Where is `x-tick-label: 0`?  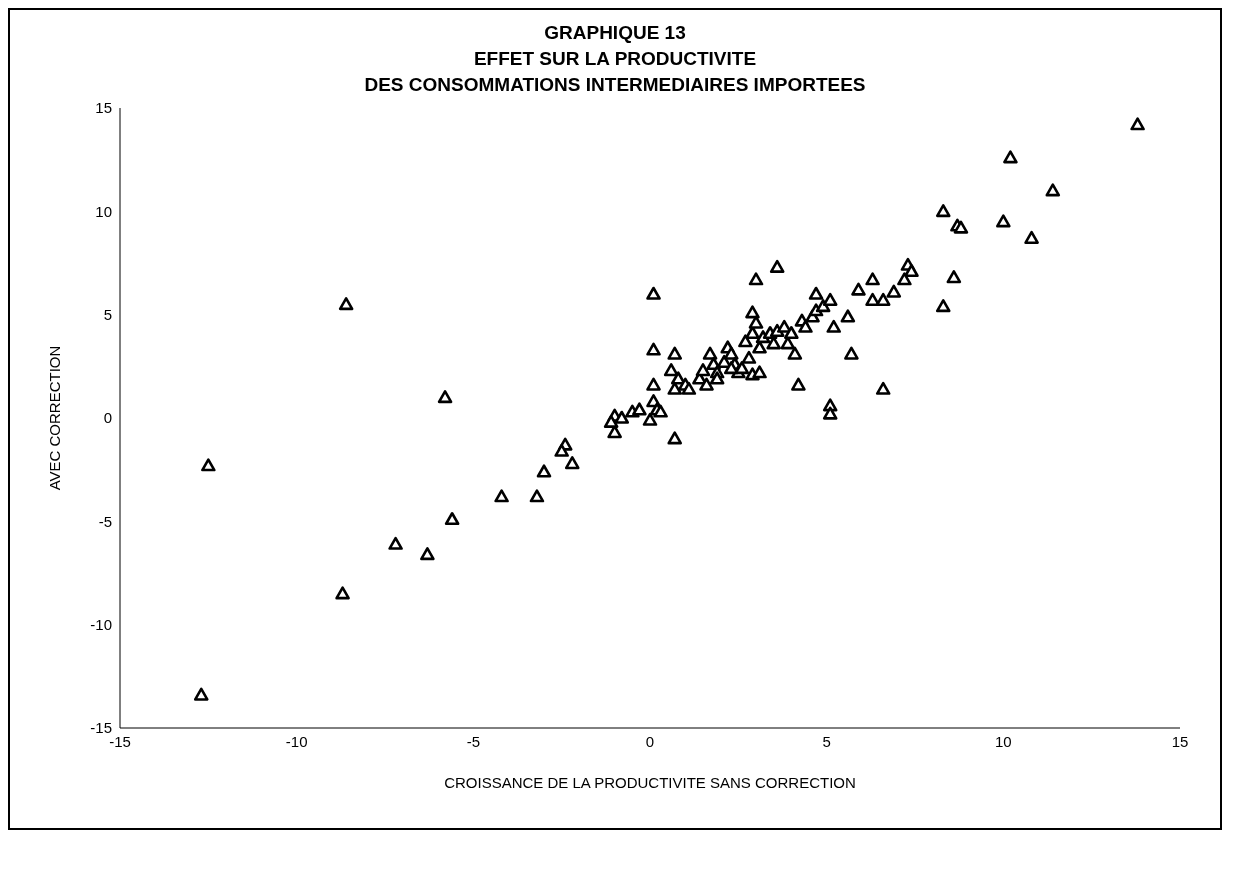 x-tick-label: 0 is located at coordinates (650, 741).